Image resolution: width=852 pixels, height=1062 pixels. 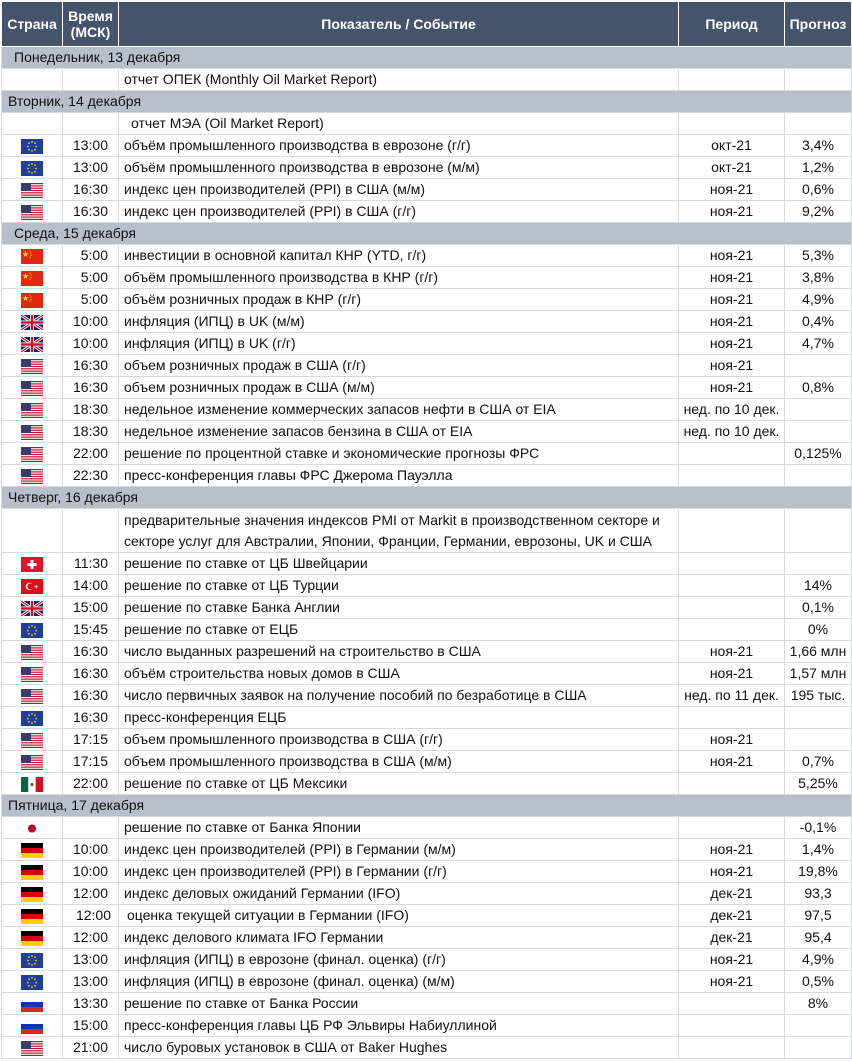 I want to click on event-cell: решение по ставке от Банка России, so click(x=398, y=1003).